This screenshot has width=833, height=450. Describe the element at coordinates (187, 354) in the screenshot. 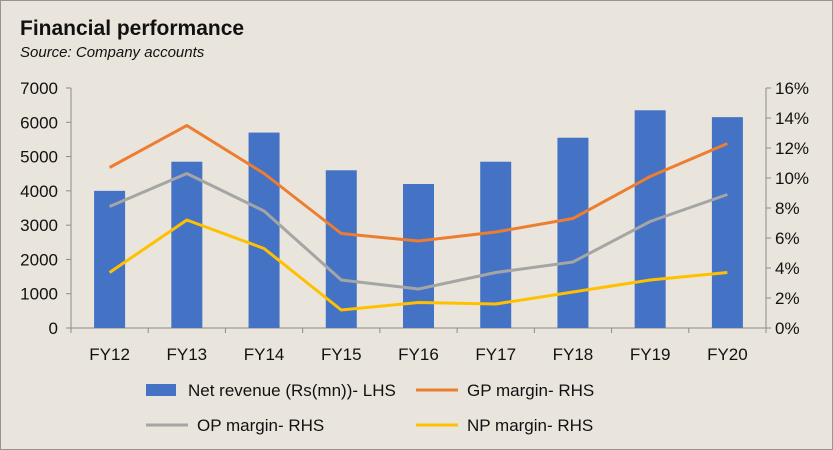

I see `x-tick-label: FY13` at that location.